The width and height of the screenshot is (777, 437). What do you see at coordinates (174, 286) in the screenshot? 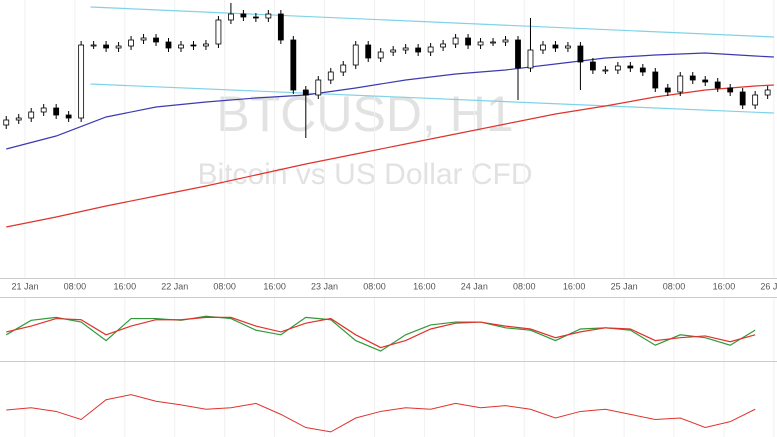
I see `x-tick-label: 22 Jan` at bounding box center [174, 286].